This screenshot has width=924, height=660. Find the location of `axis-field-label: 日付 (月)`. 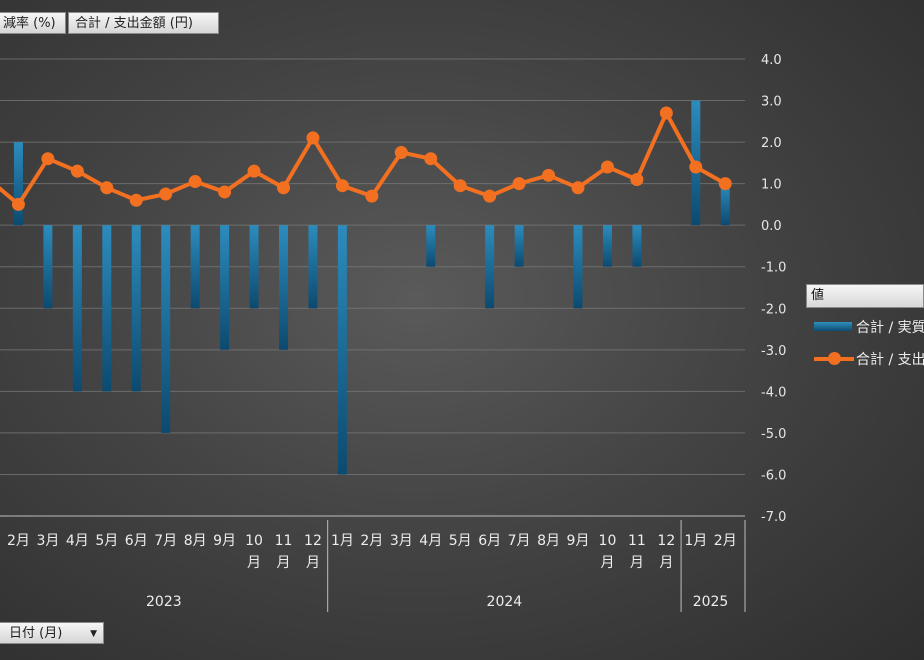

axis-field-label: 日付 (月) is located at coordinates (36, 633).